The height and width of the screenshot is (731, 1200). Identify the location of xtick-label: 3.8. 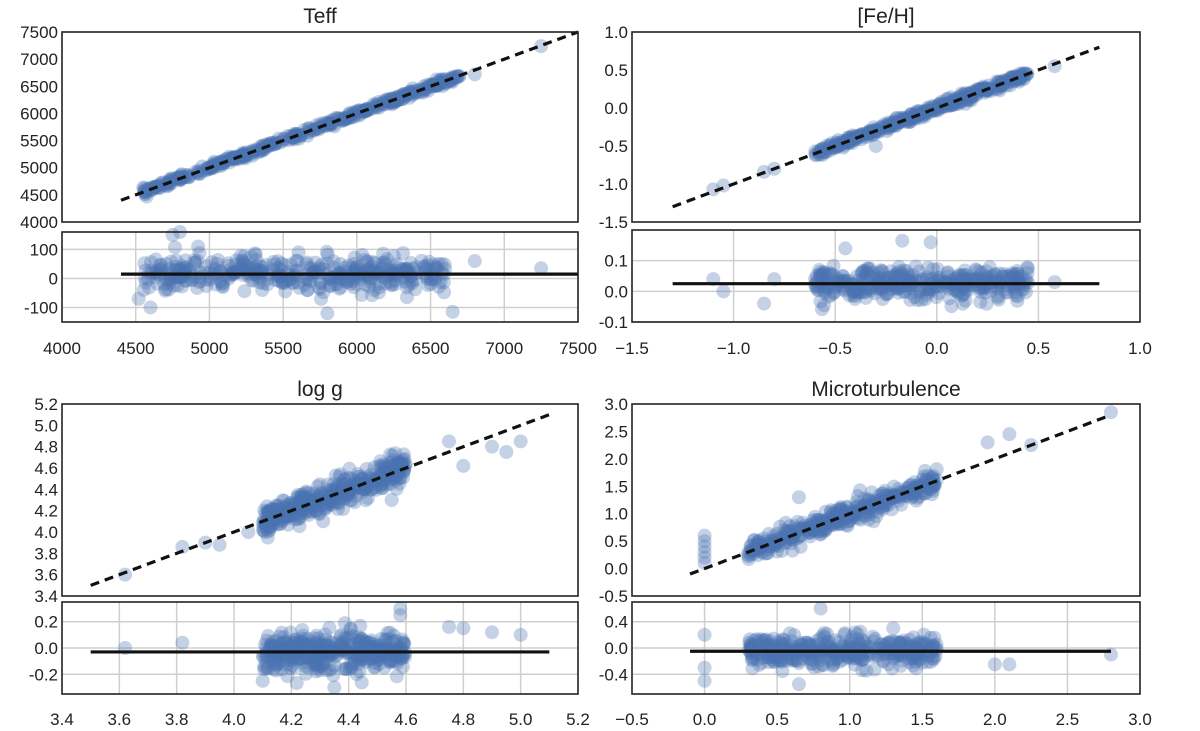
(177, 719).